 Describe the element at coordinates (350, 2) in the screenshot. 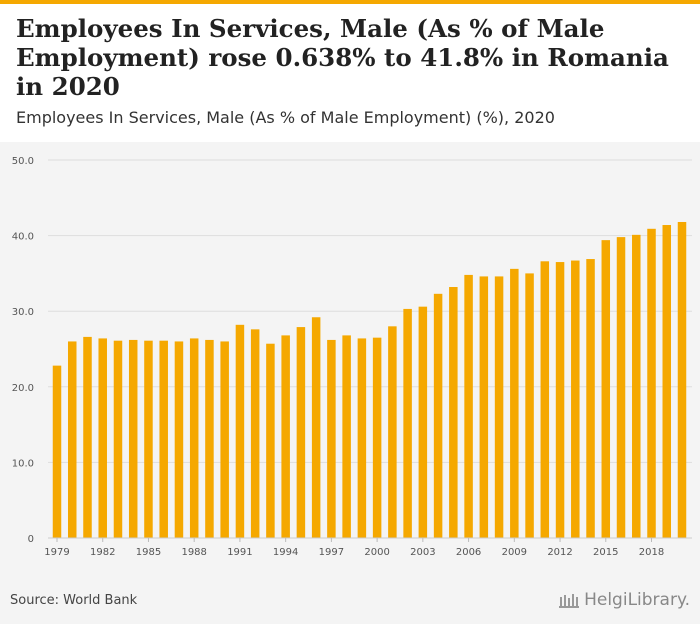

I see `top-accent-bar` at that location.